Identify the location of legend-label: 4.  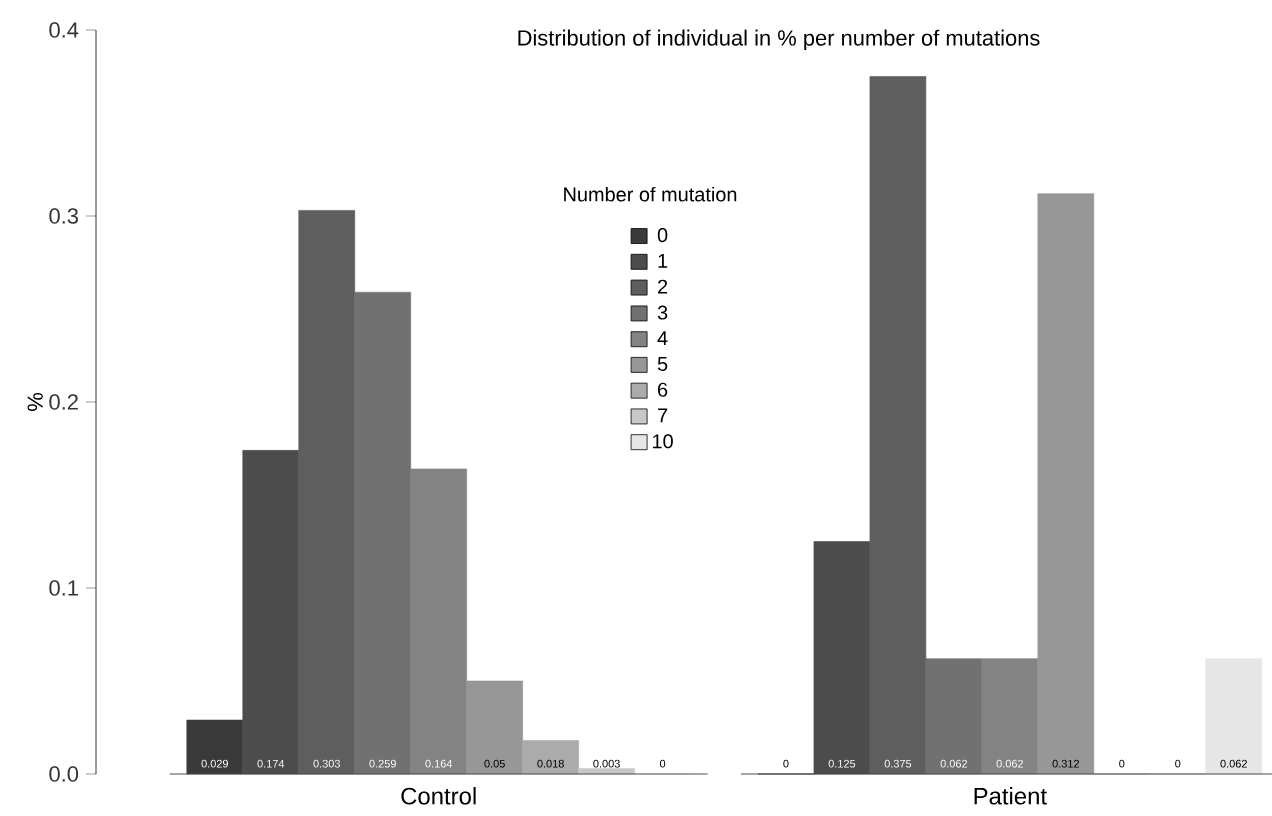
(662, 338).